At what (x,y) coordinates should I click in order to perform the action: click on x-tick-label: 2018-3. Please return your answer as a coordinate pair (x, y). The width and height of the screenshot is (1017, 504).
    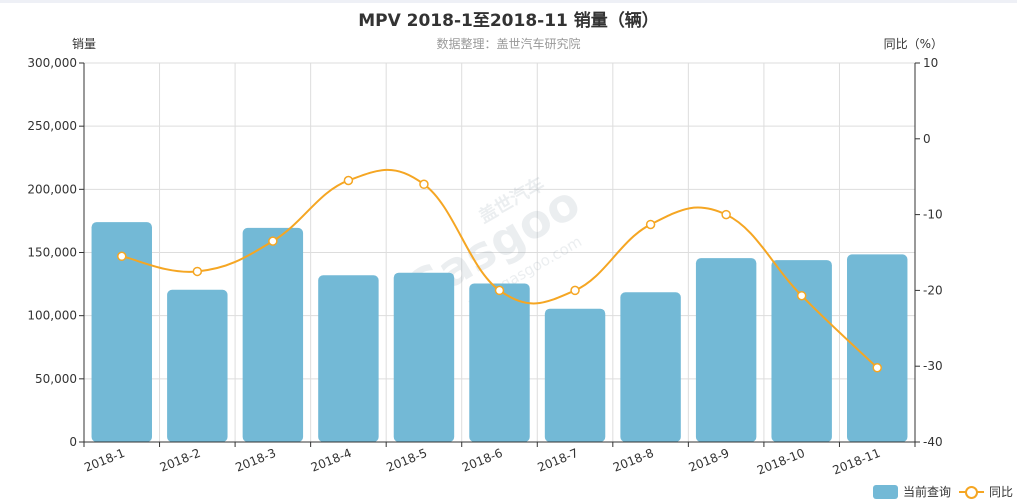
    Looking at the image, I should click on (255, 460).